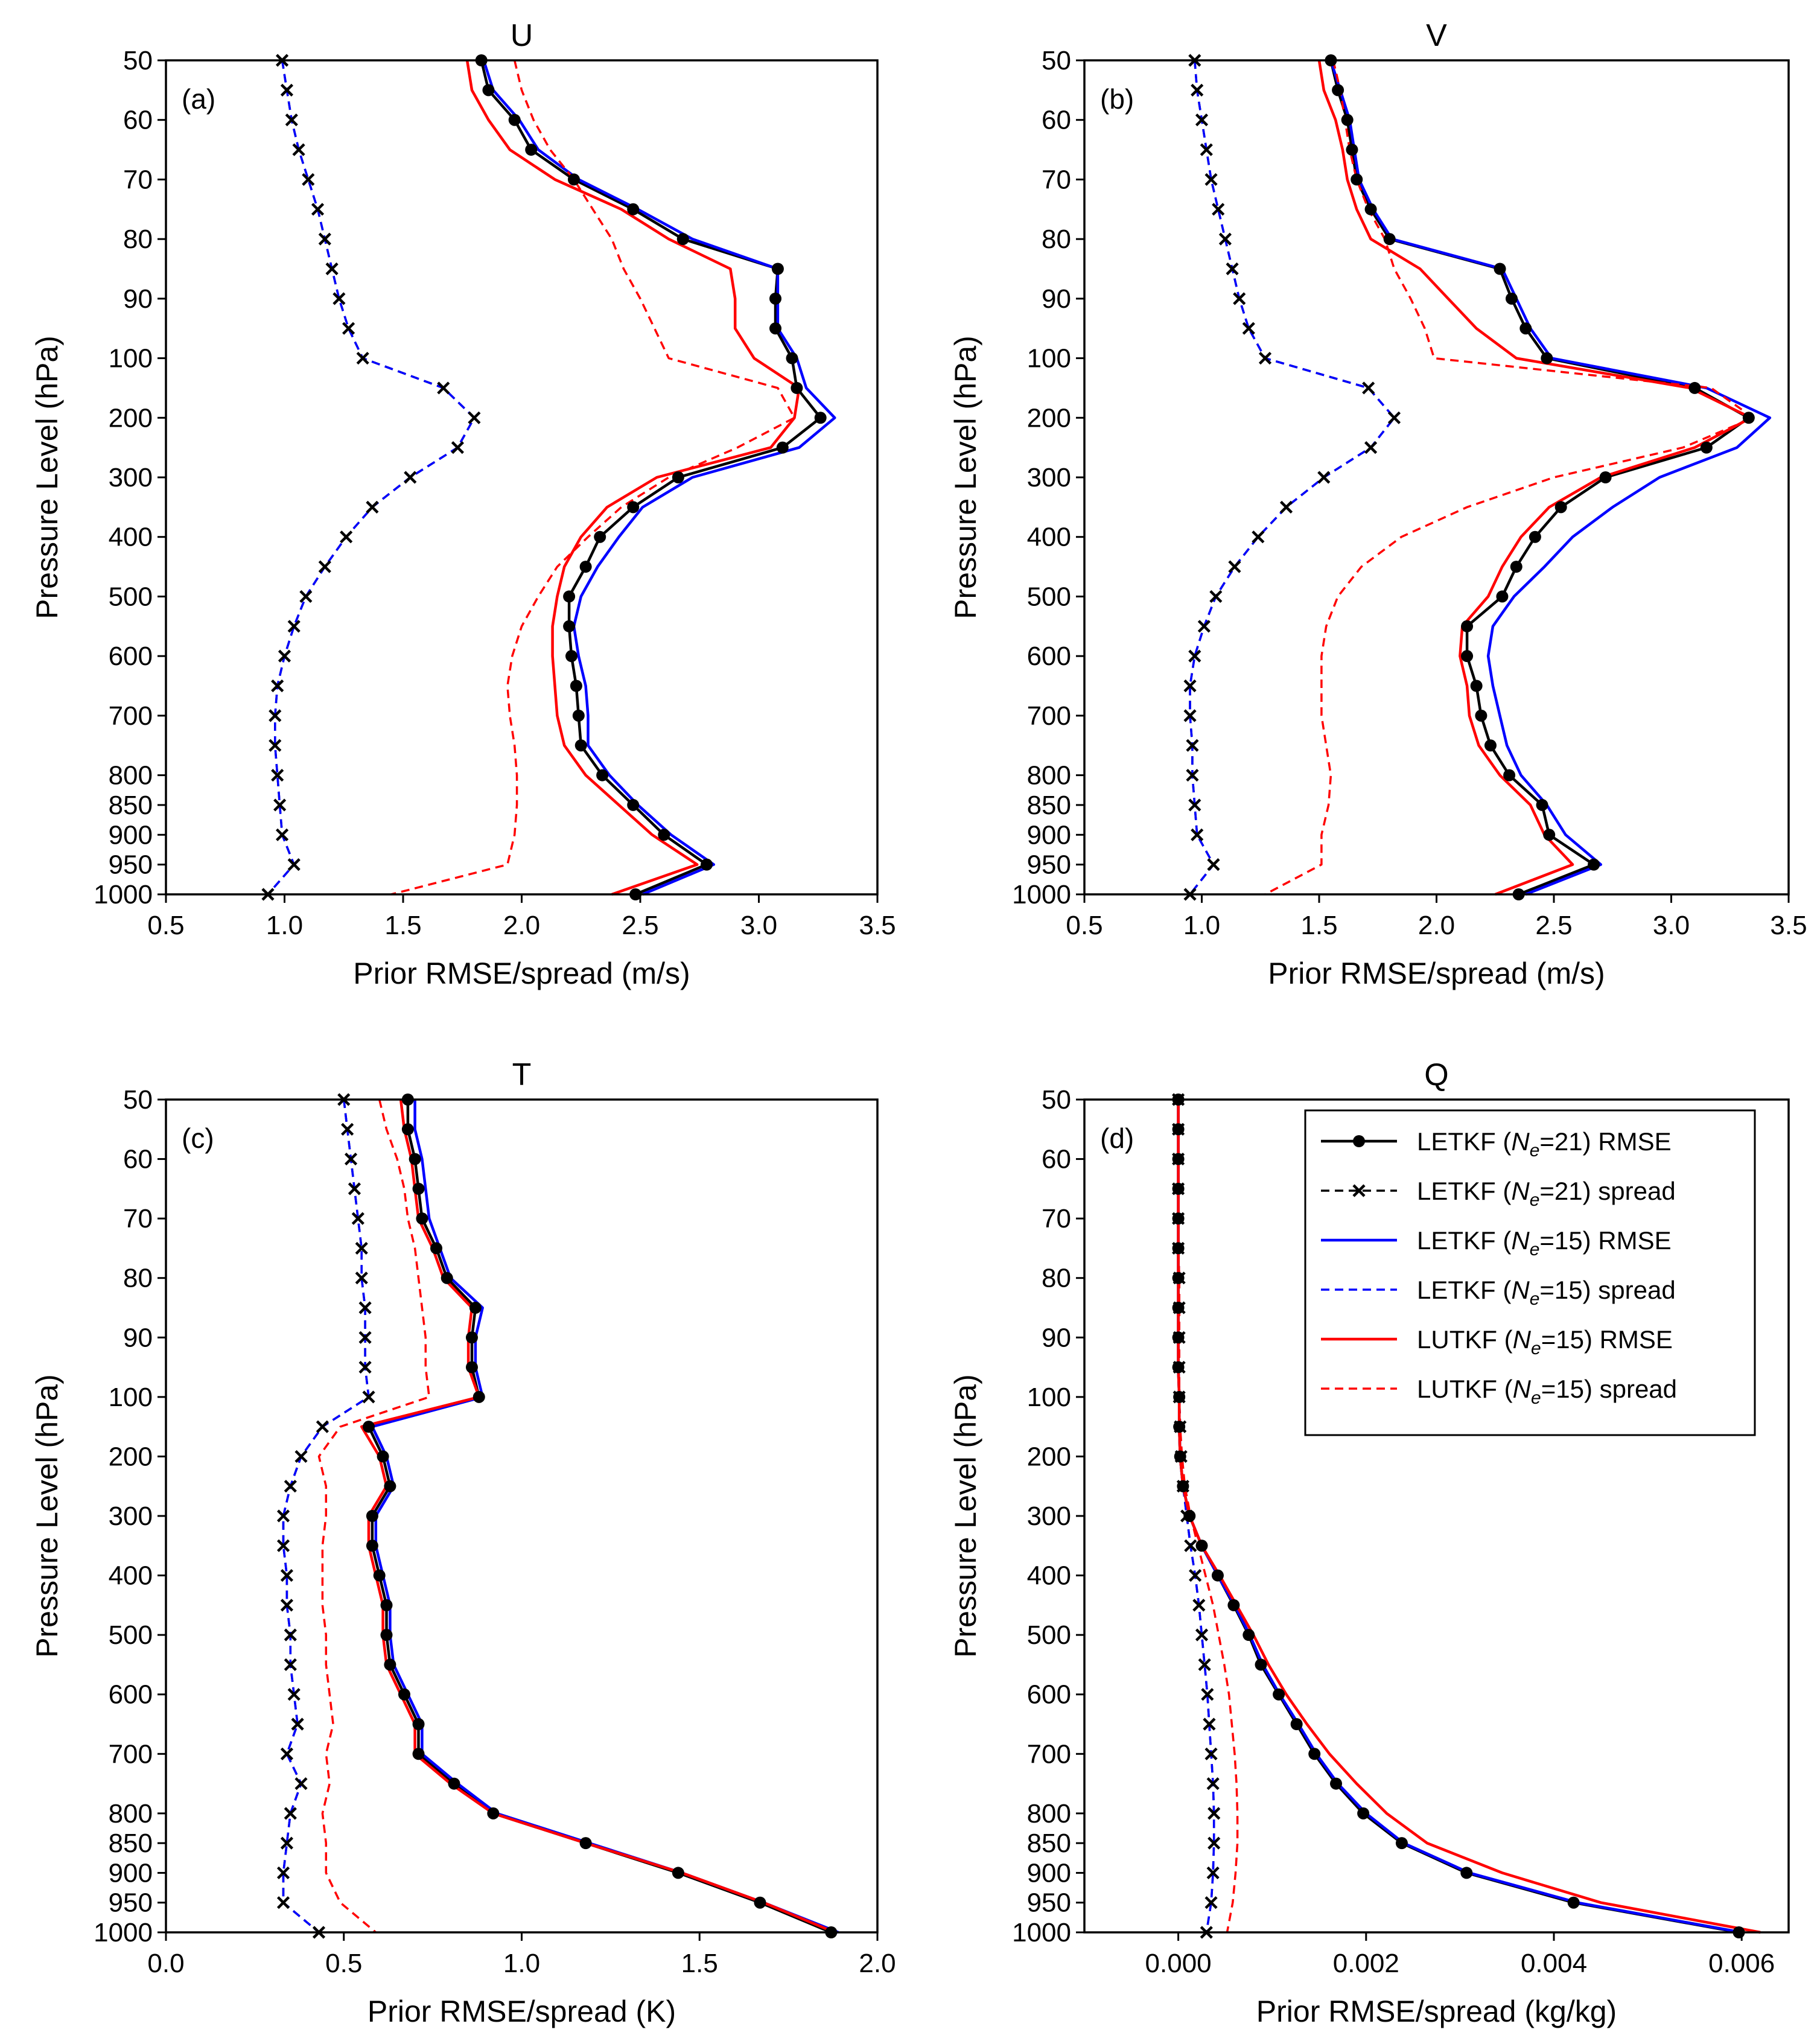 This screenshot has height=2044, width=1820. What do you see at coordinates (1049, 596) in the screenshot?
I see `y-tick-label: 500` at bounding box center [1049, 596].